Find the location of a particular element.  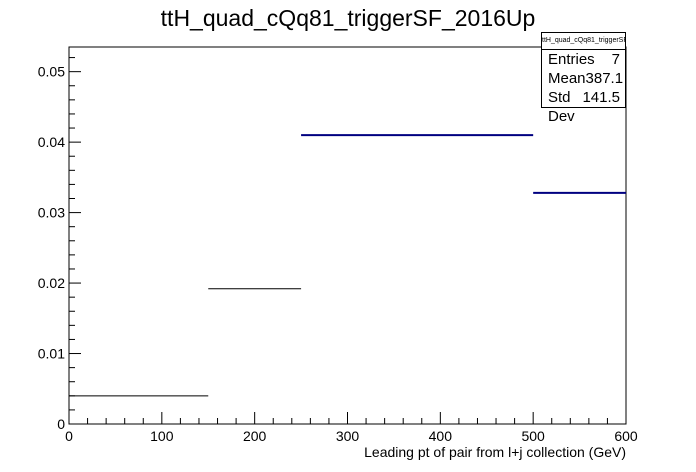

stats-title: ttH_quad_cQq81_triggerSF_2016Up is located at coordinates (583, 41).